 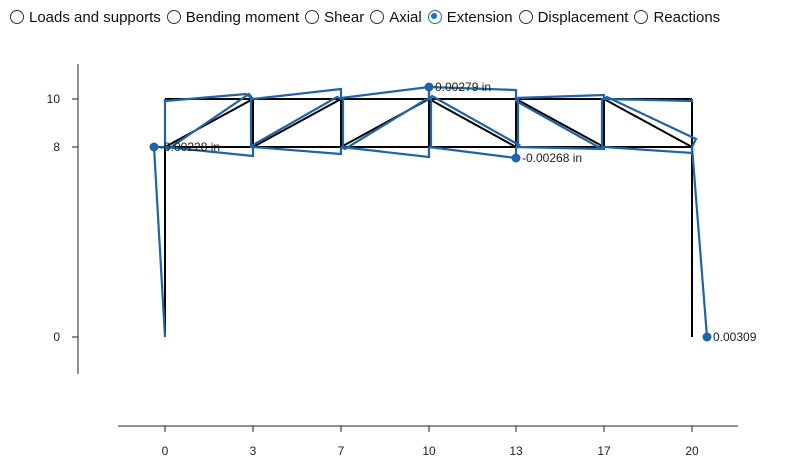 I want to click on mode-label: Axial, so click(x=405, y=17).